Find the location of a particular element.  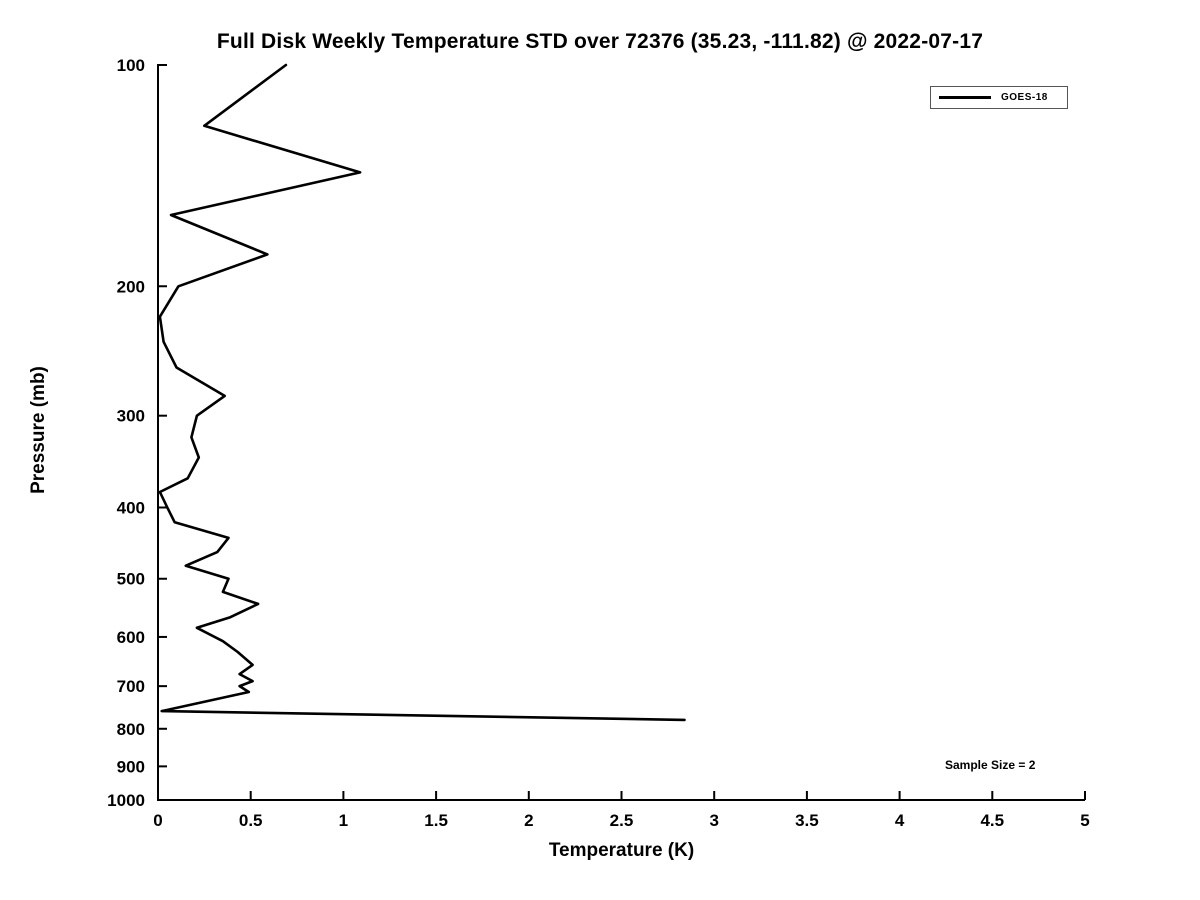

x-tick-label: 3 is located at coordinates (713, 820).